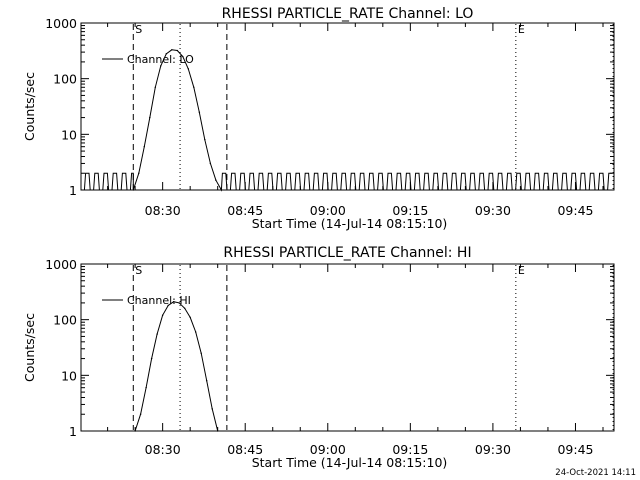 This screenshot has height=480, width=640. Describe the element at coordinates (595, 473) in the screenshot. I see `generated-timestamp: 24-Oct-2021 14:11` at that location.